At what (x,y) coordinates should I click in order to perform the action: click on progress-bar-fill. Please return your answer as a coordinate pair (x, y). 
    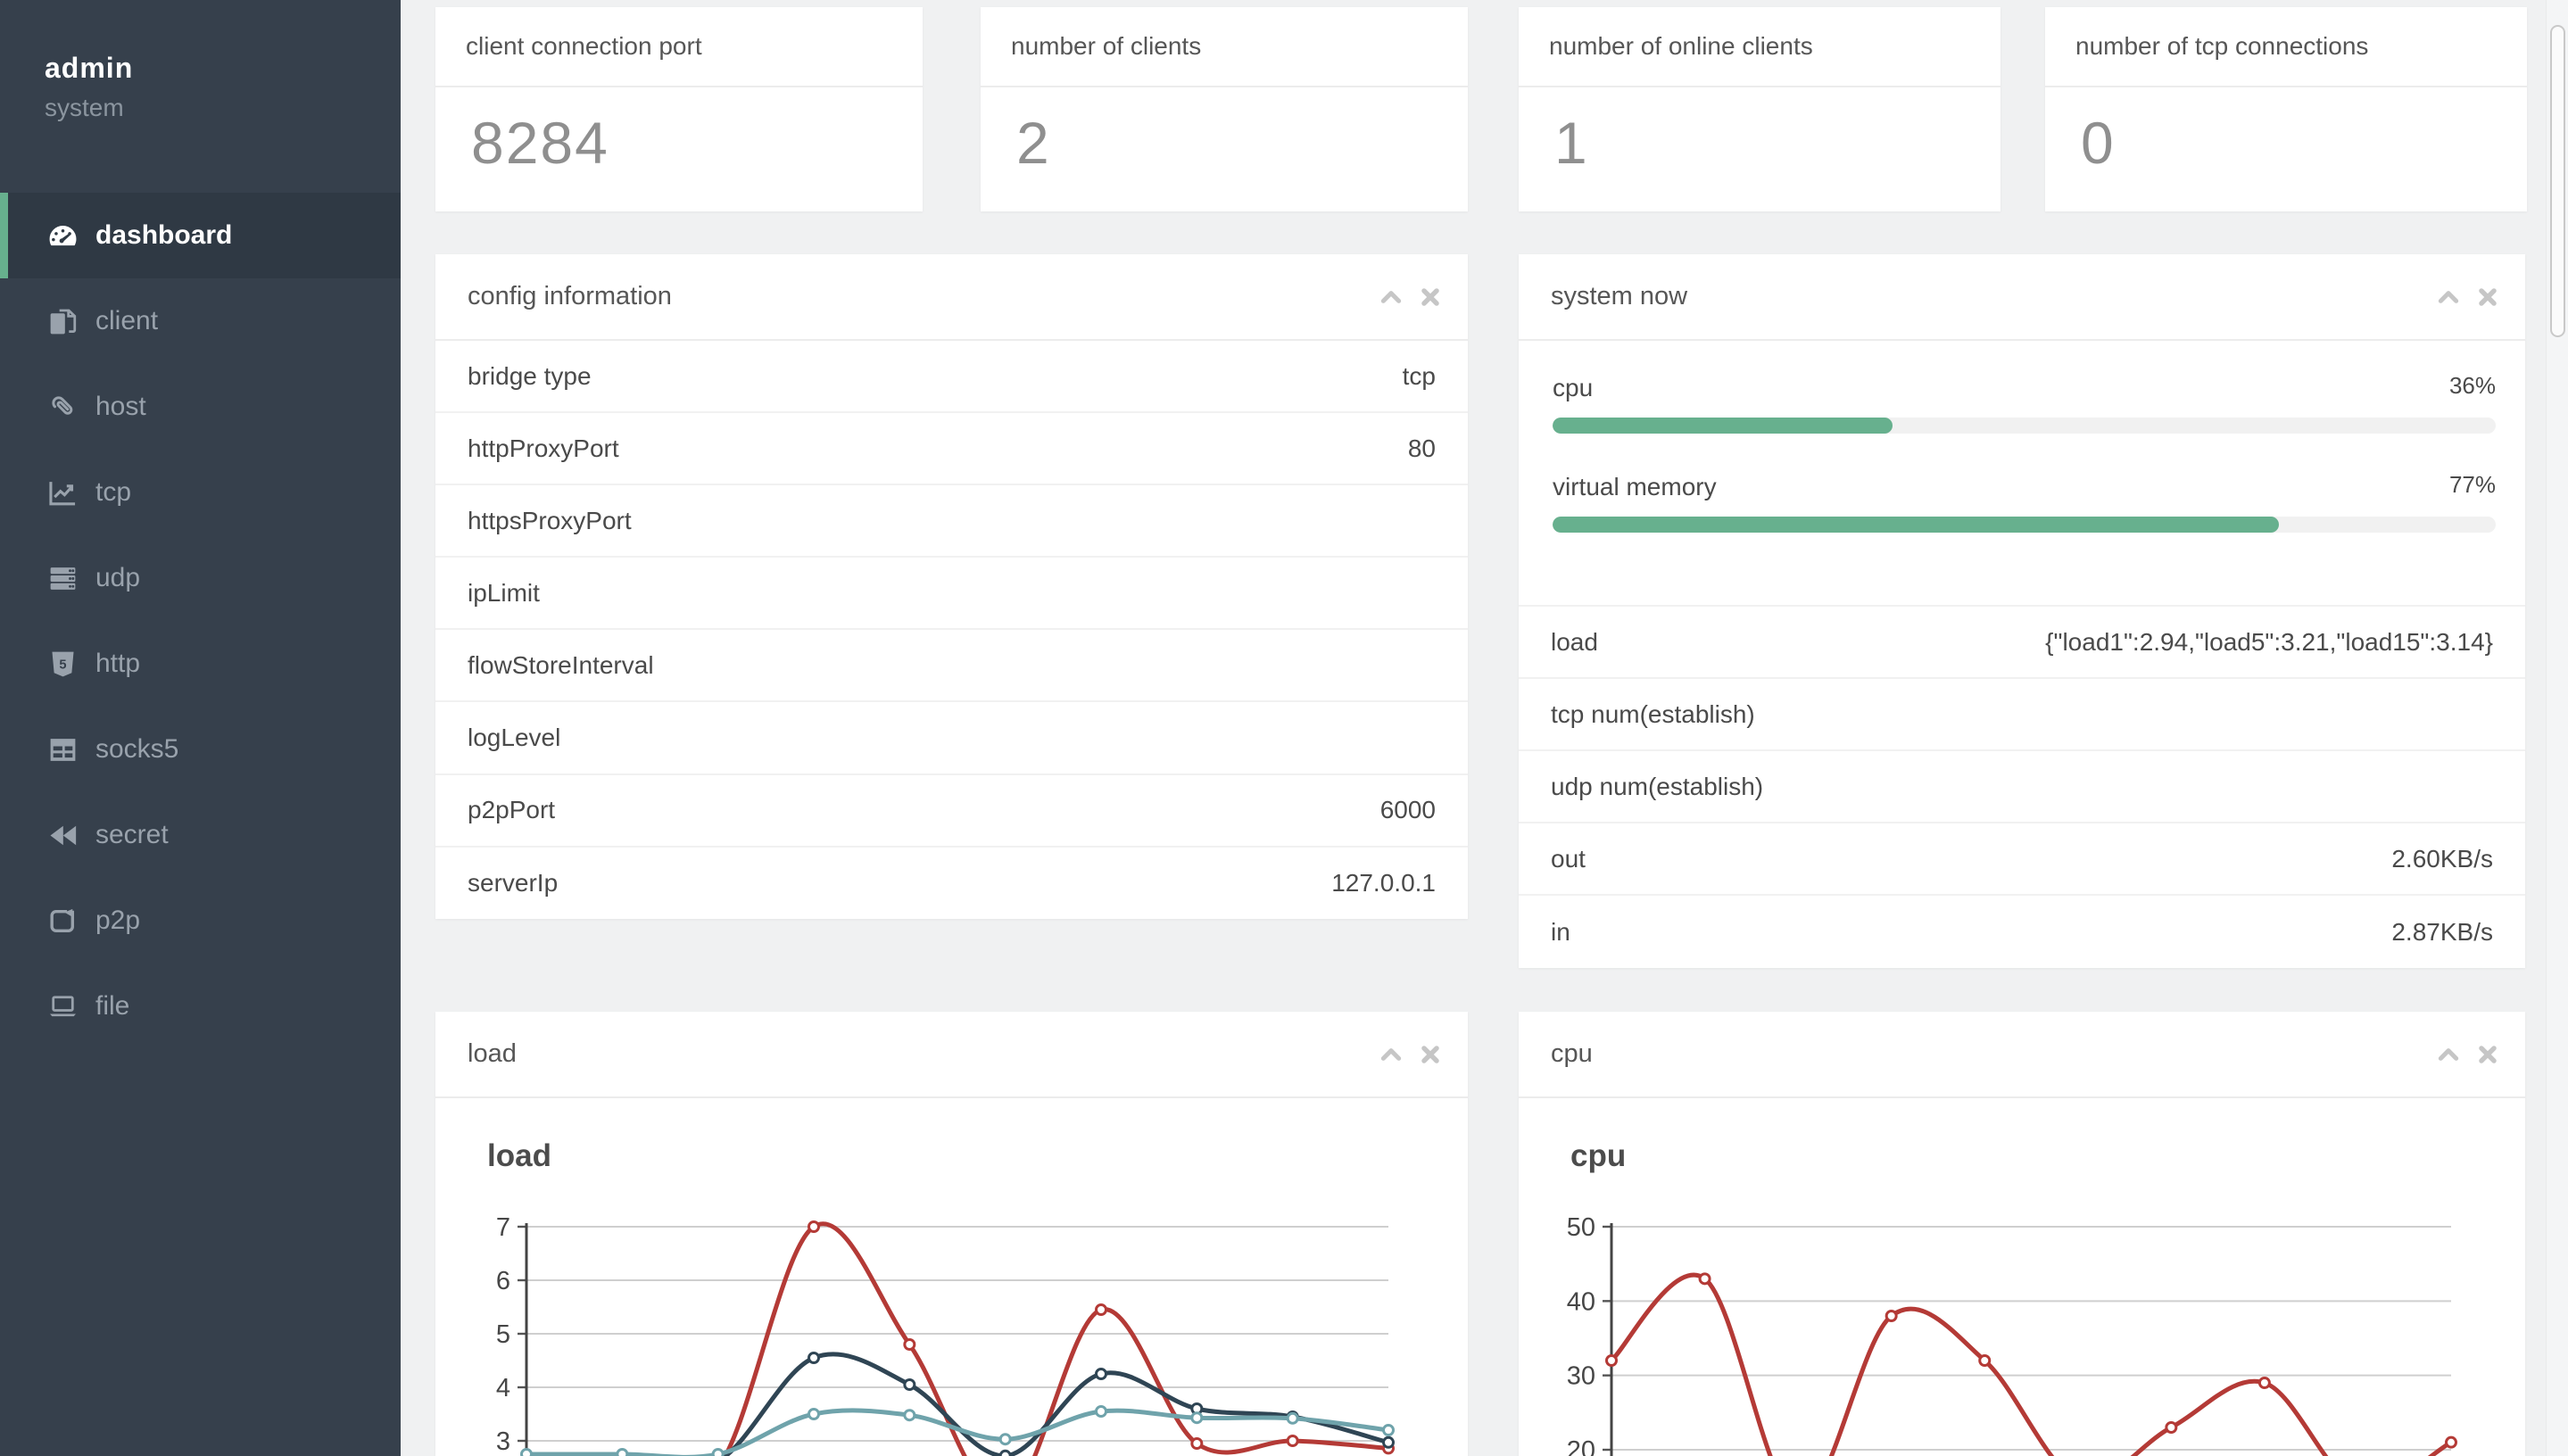
    Looking at the image, I should click on (1916, 525).